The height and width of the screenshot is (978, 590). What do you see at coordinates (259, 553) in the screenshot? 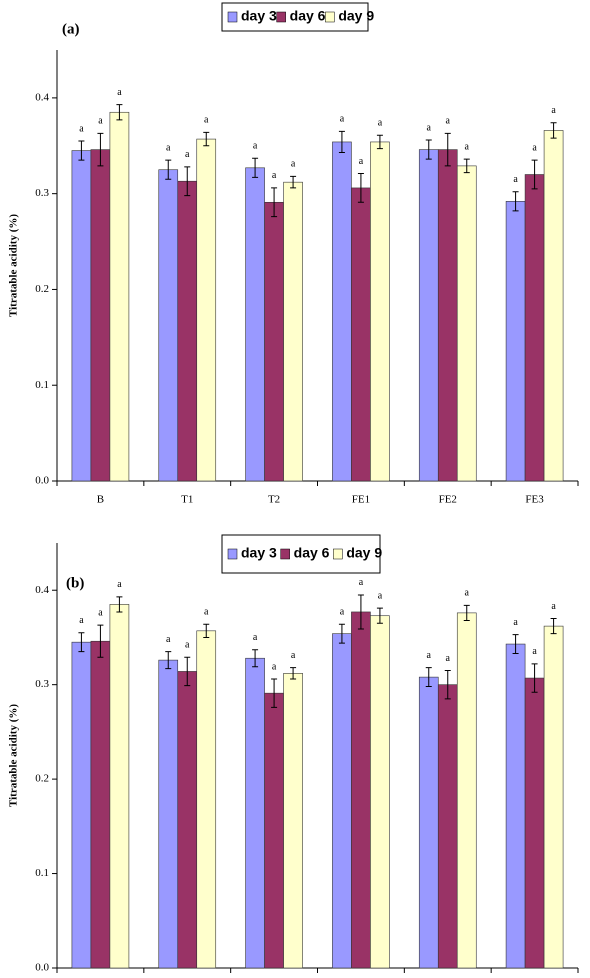
I see `legend-label: day 3` at bounding box center [259, 553].